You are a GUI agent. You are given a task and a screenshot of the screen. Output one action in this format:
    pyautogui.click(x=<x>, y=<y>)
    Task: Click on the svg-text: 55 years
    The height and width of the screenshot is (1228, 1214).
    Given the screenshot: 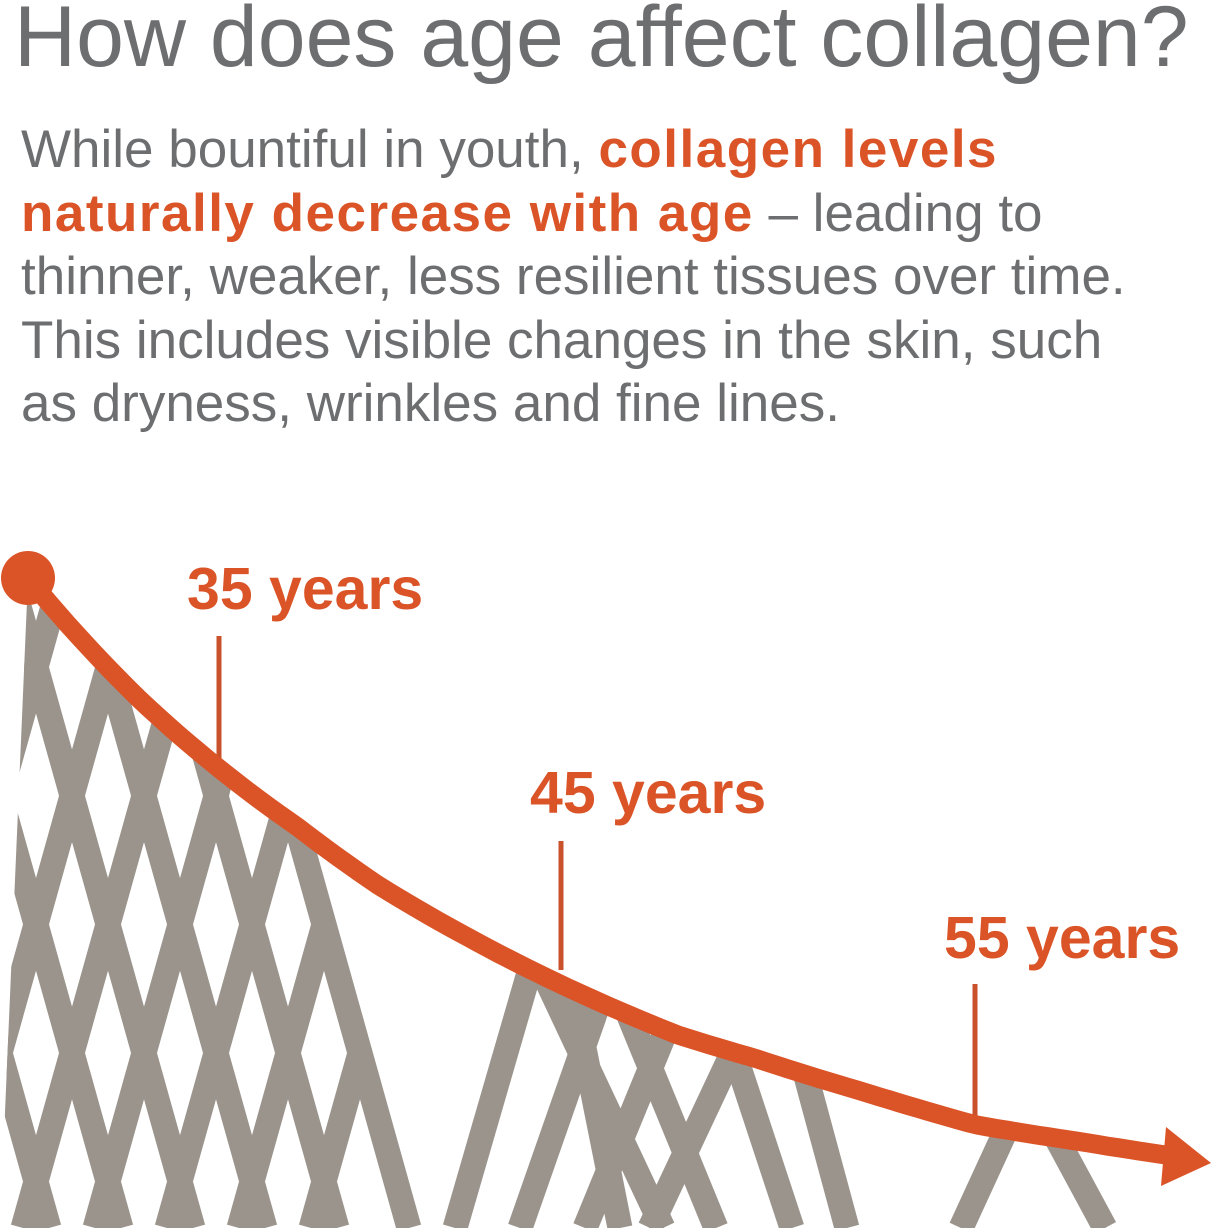 What is the action you would take?
    pyautogui.click(x=1062, y=938)
    